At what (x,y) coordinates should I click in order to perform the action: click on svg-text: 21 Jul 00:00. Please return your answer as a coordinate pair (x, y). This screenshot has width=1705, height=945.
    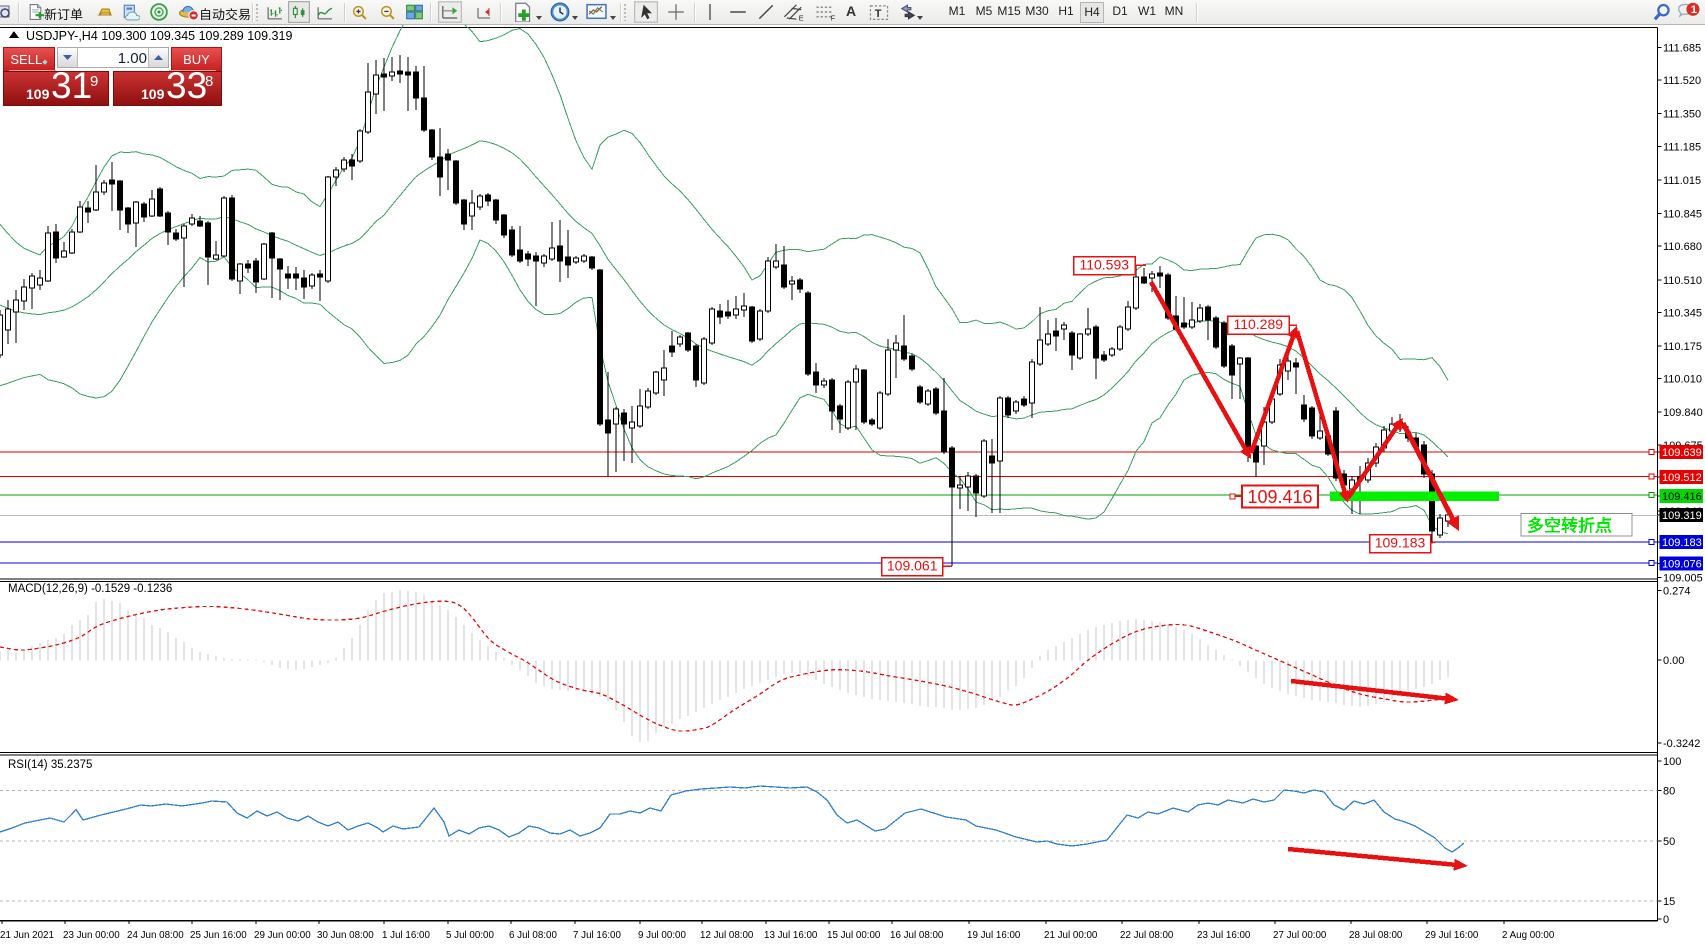
    Looking at the image, I should click on (1071, 935).